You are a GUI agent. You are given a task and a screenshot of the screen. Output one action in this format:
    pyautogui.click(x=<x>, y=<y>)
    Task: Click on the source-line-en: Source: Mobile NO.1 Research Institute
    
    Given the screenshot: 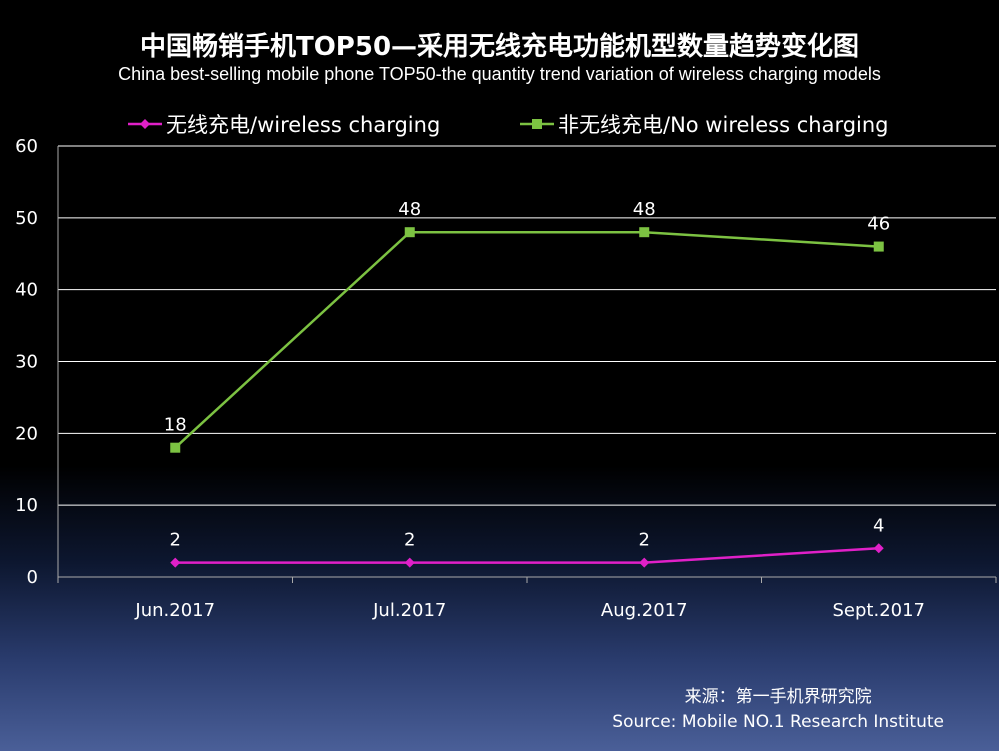 What is the action you would take?
    pyautogui.click(x=778, y=722)
    